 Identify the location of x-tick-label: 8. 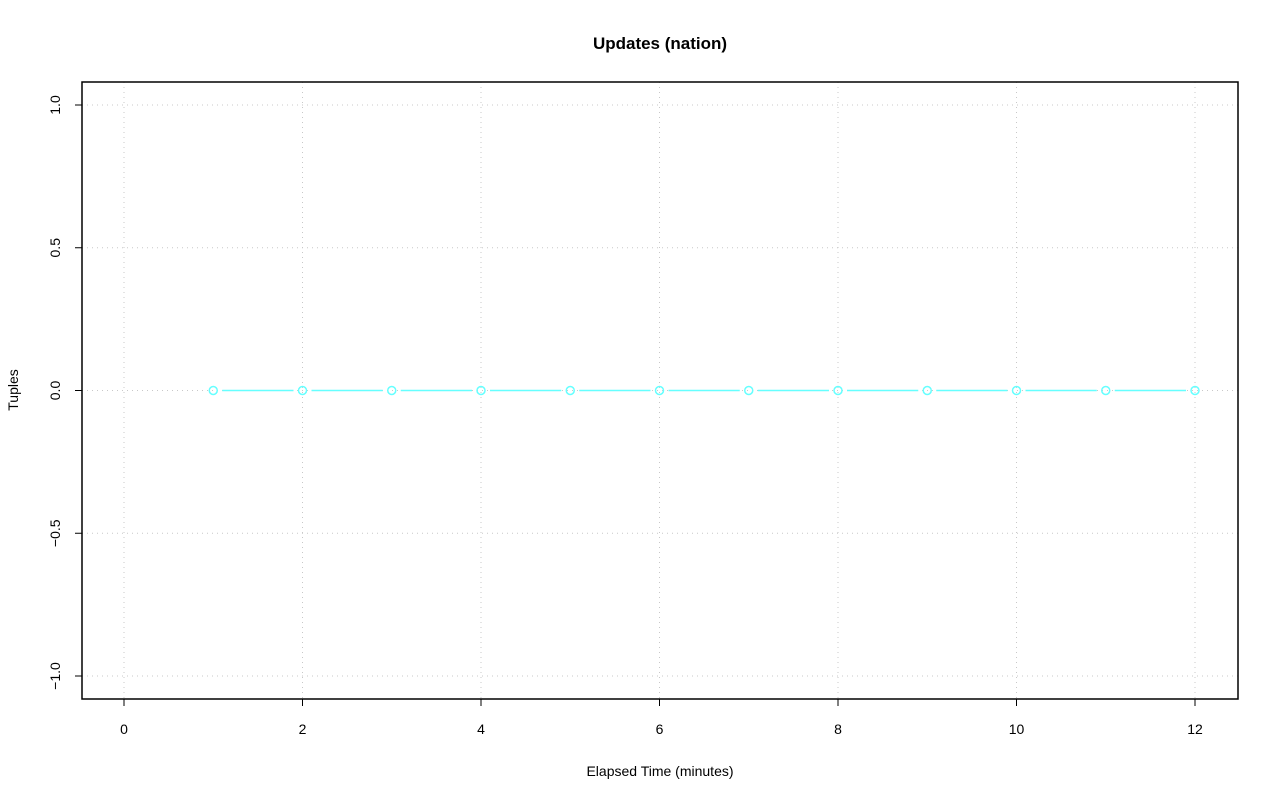
(838, 729).